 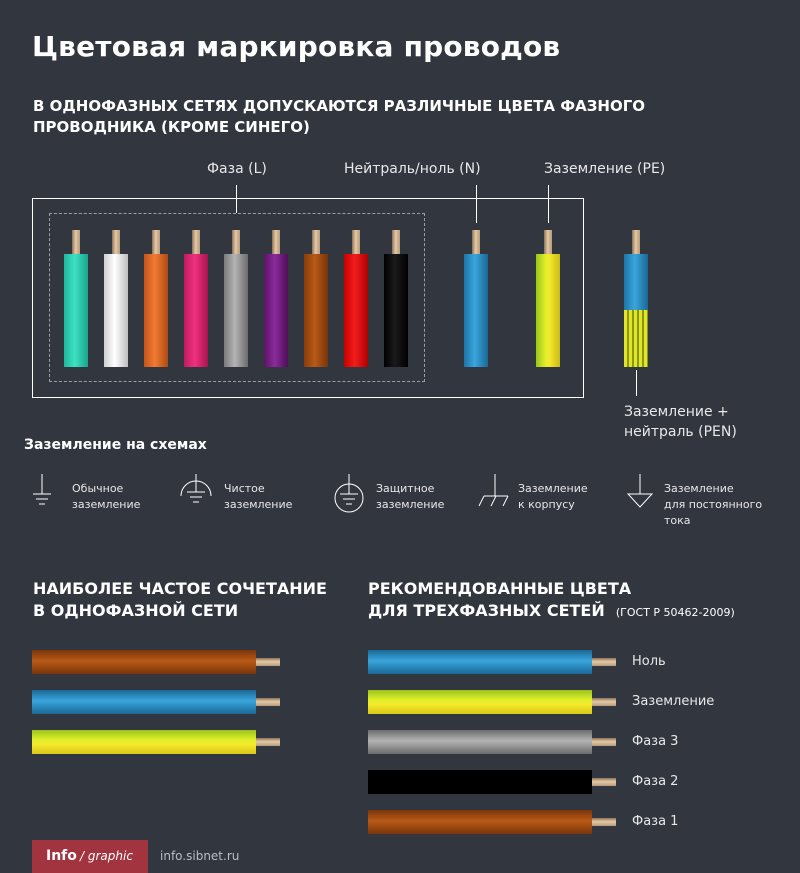 What do you see at coordinates (76, 310) in the screenshot?
I see `phase-wire-turquoise` at bounding box center [76, 310].